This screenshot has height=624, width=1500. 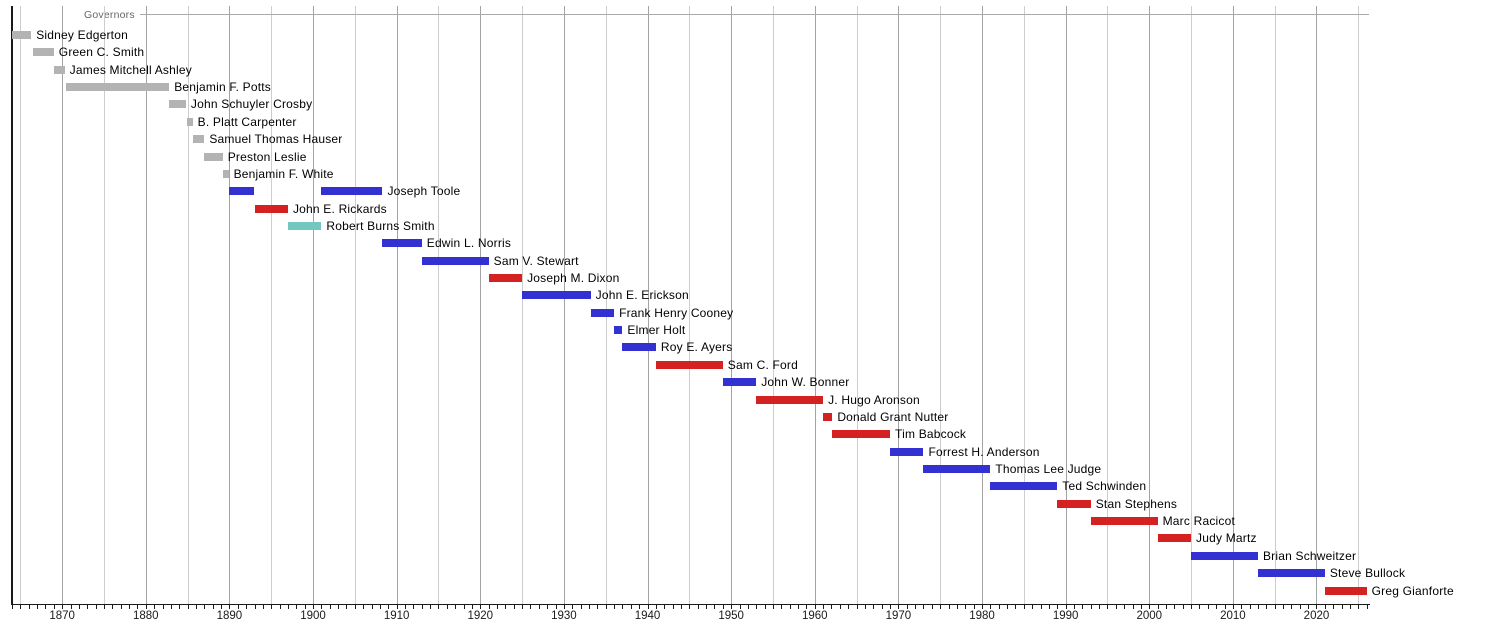 What do you see at coordinates (1199, 521) in the screenshot?
I see `governor-label: Marc Racicot` at bounding box center [1199, 521].